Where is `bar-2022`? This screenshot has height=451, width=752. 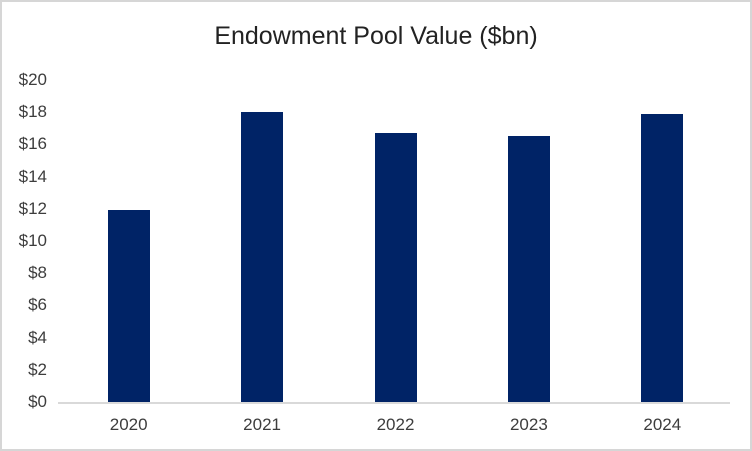 bar-2022 is located at coordinates (395, 267).